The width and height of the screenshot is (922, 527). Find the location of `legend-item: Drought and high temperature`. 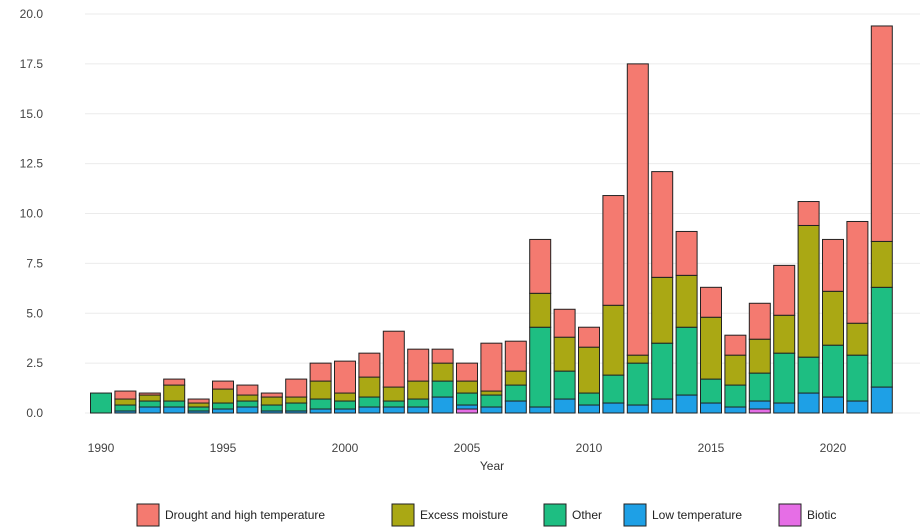

legend-item: Drought and high temperature is located at coordinates (230, 515).